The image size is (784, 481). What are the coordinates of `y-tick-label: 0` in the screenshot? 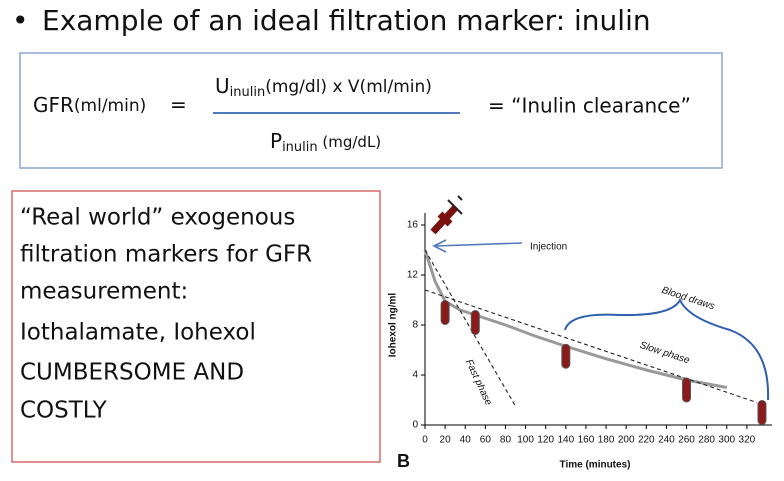 It's located at (415, 425).